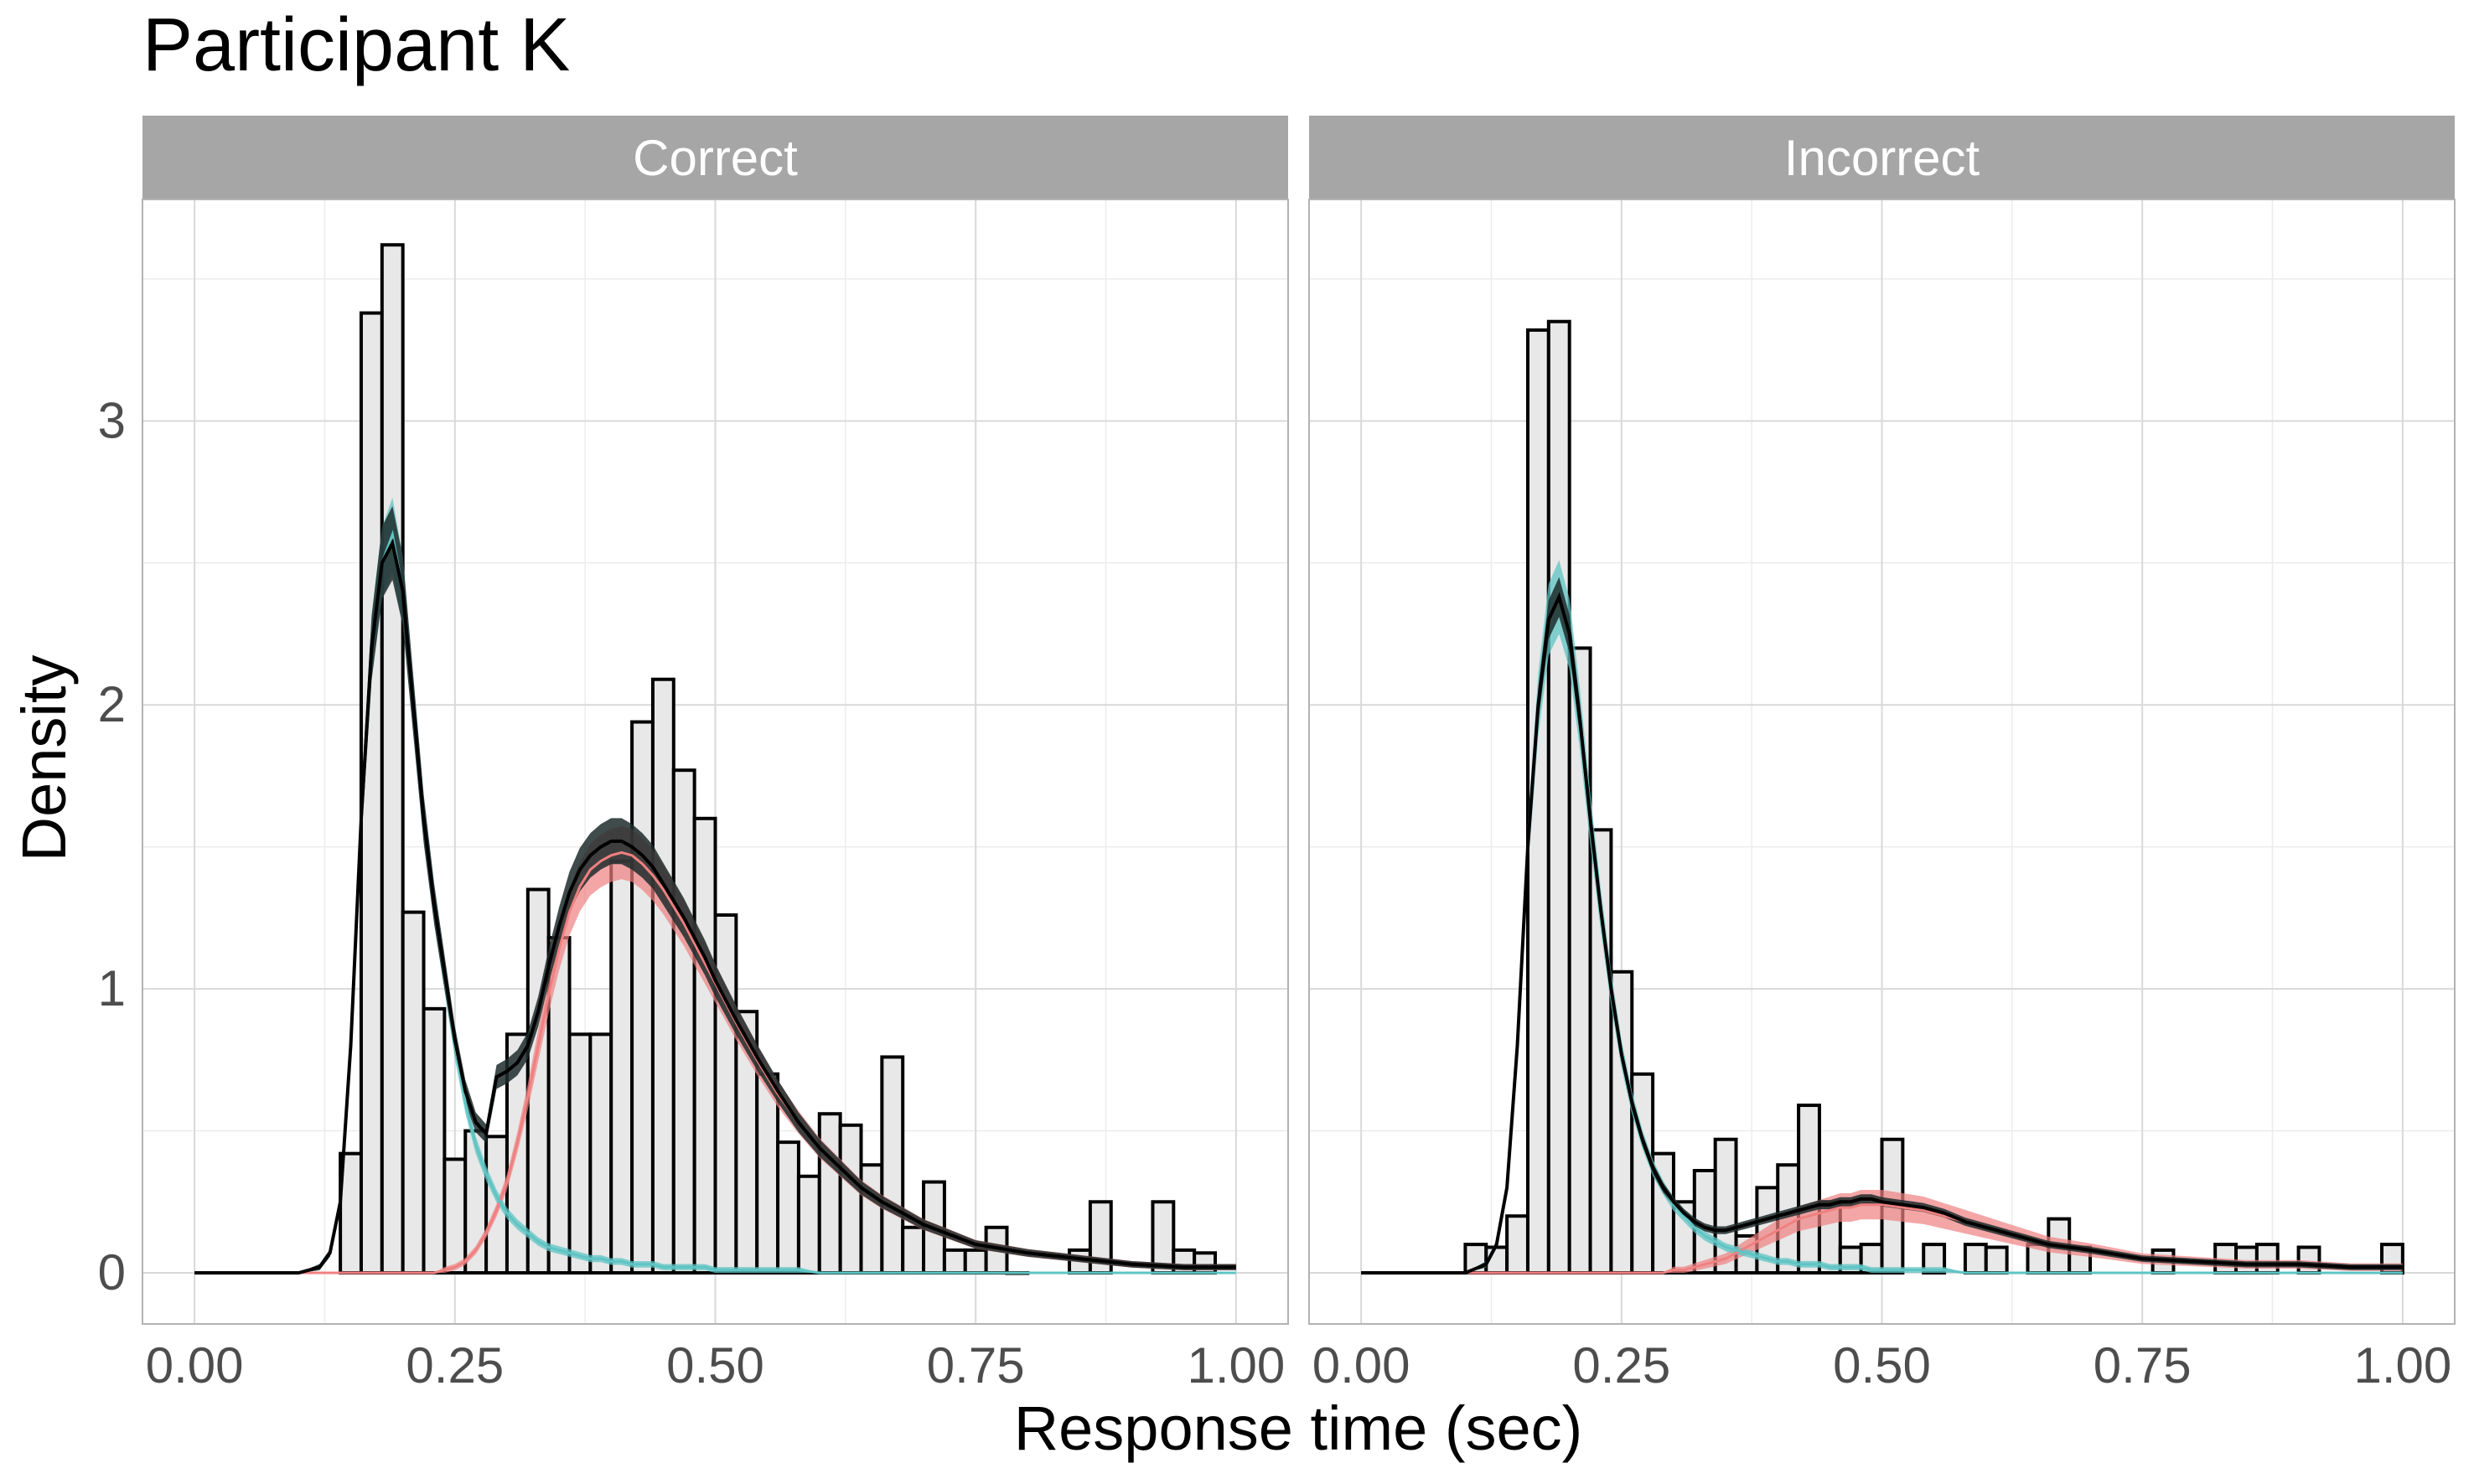  What do you see at coordinates (356, 45) in the screenshot?
I see `figure-title: Participant K` at bounding box center [356, 45].